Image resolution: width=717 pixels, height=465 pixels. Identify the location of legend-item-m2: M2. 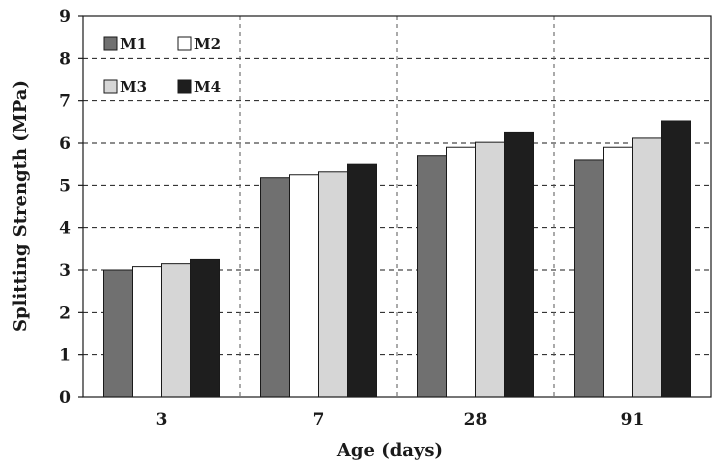
(199, 44).